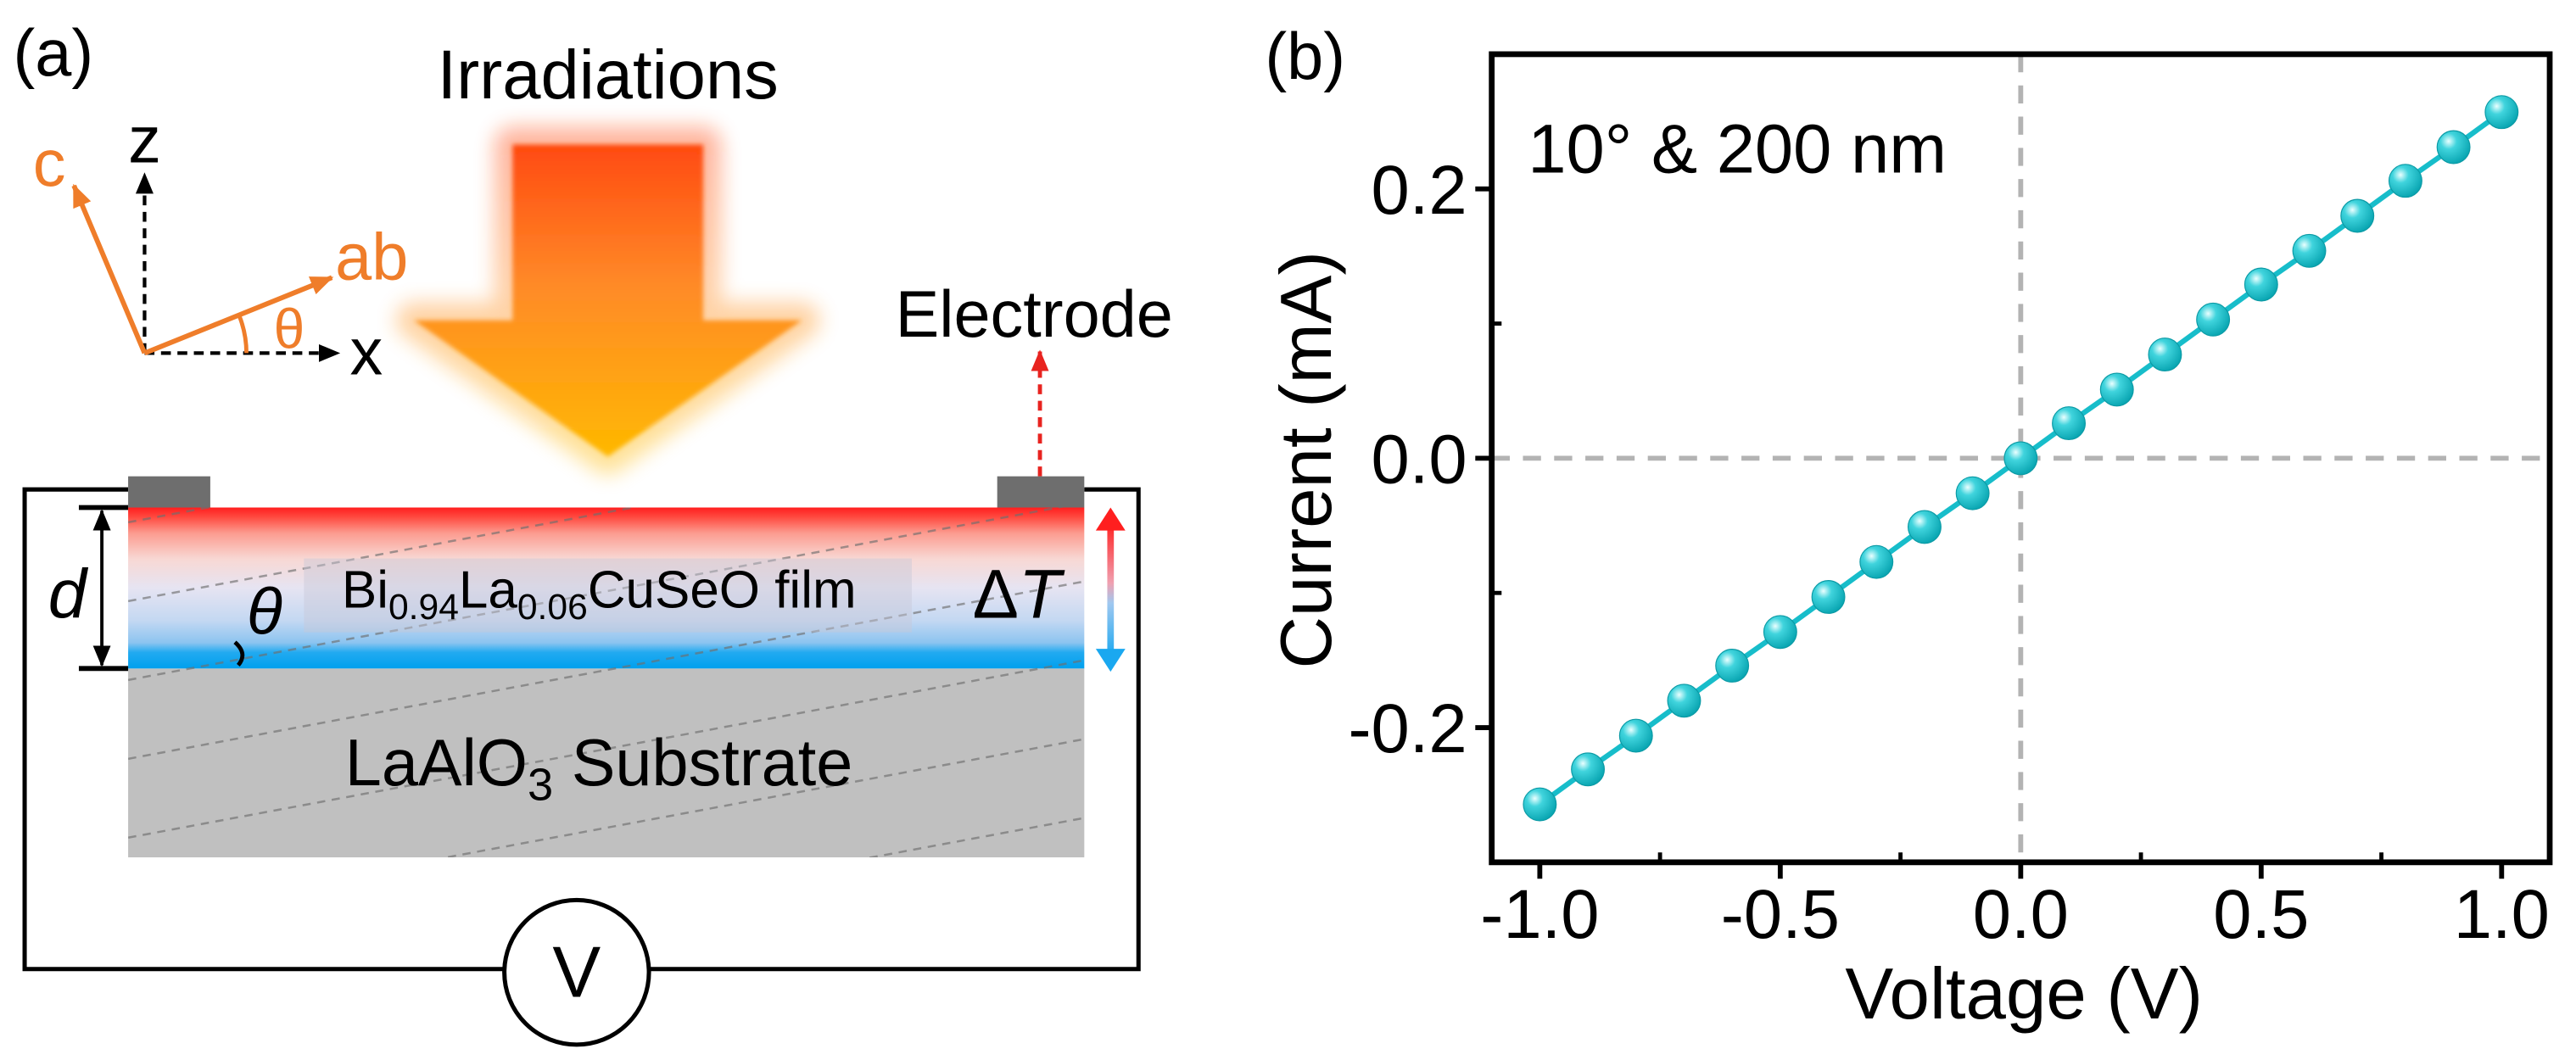  What do you see at coordinates (1110, 519) in the screenshot?
I see `temperature-gradient-head-hot` at bounding box center [1110, 519].